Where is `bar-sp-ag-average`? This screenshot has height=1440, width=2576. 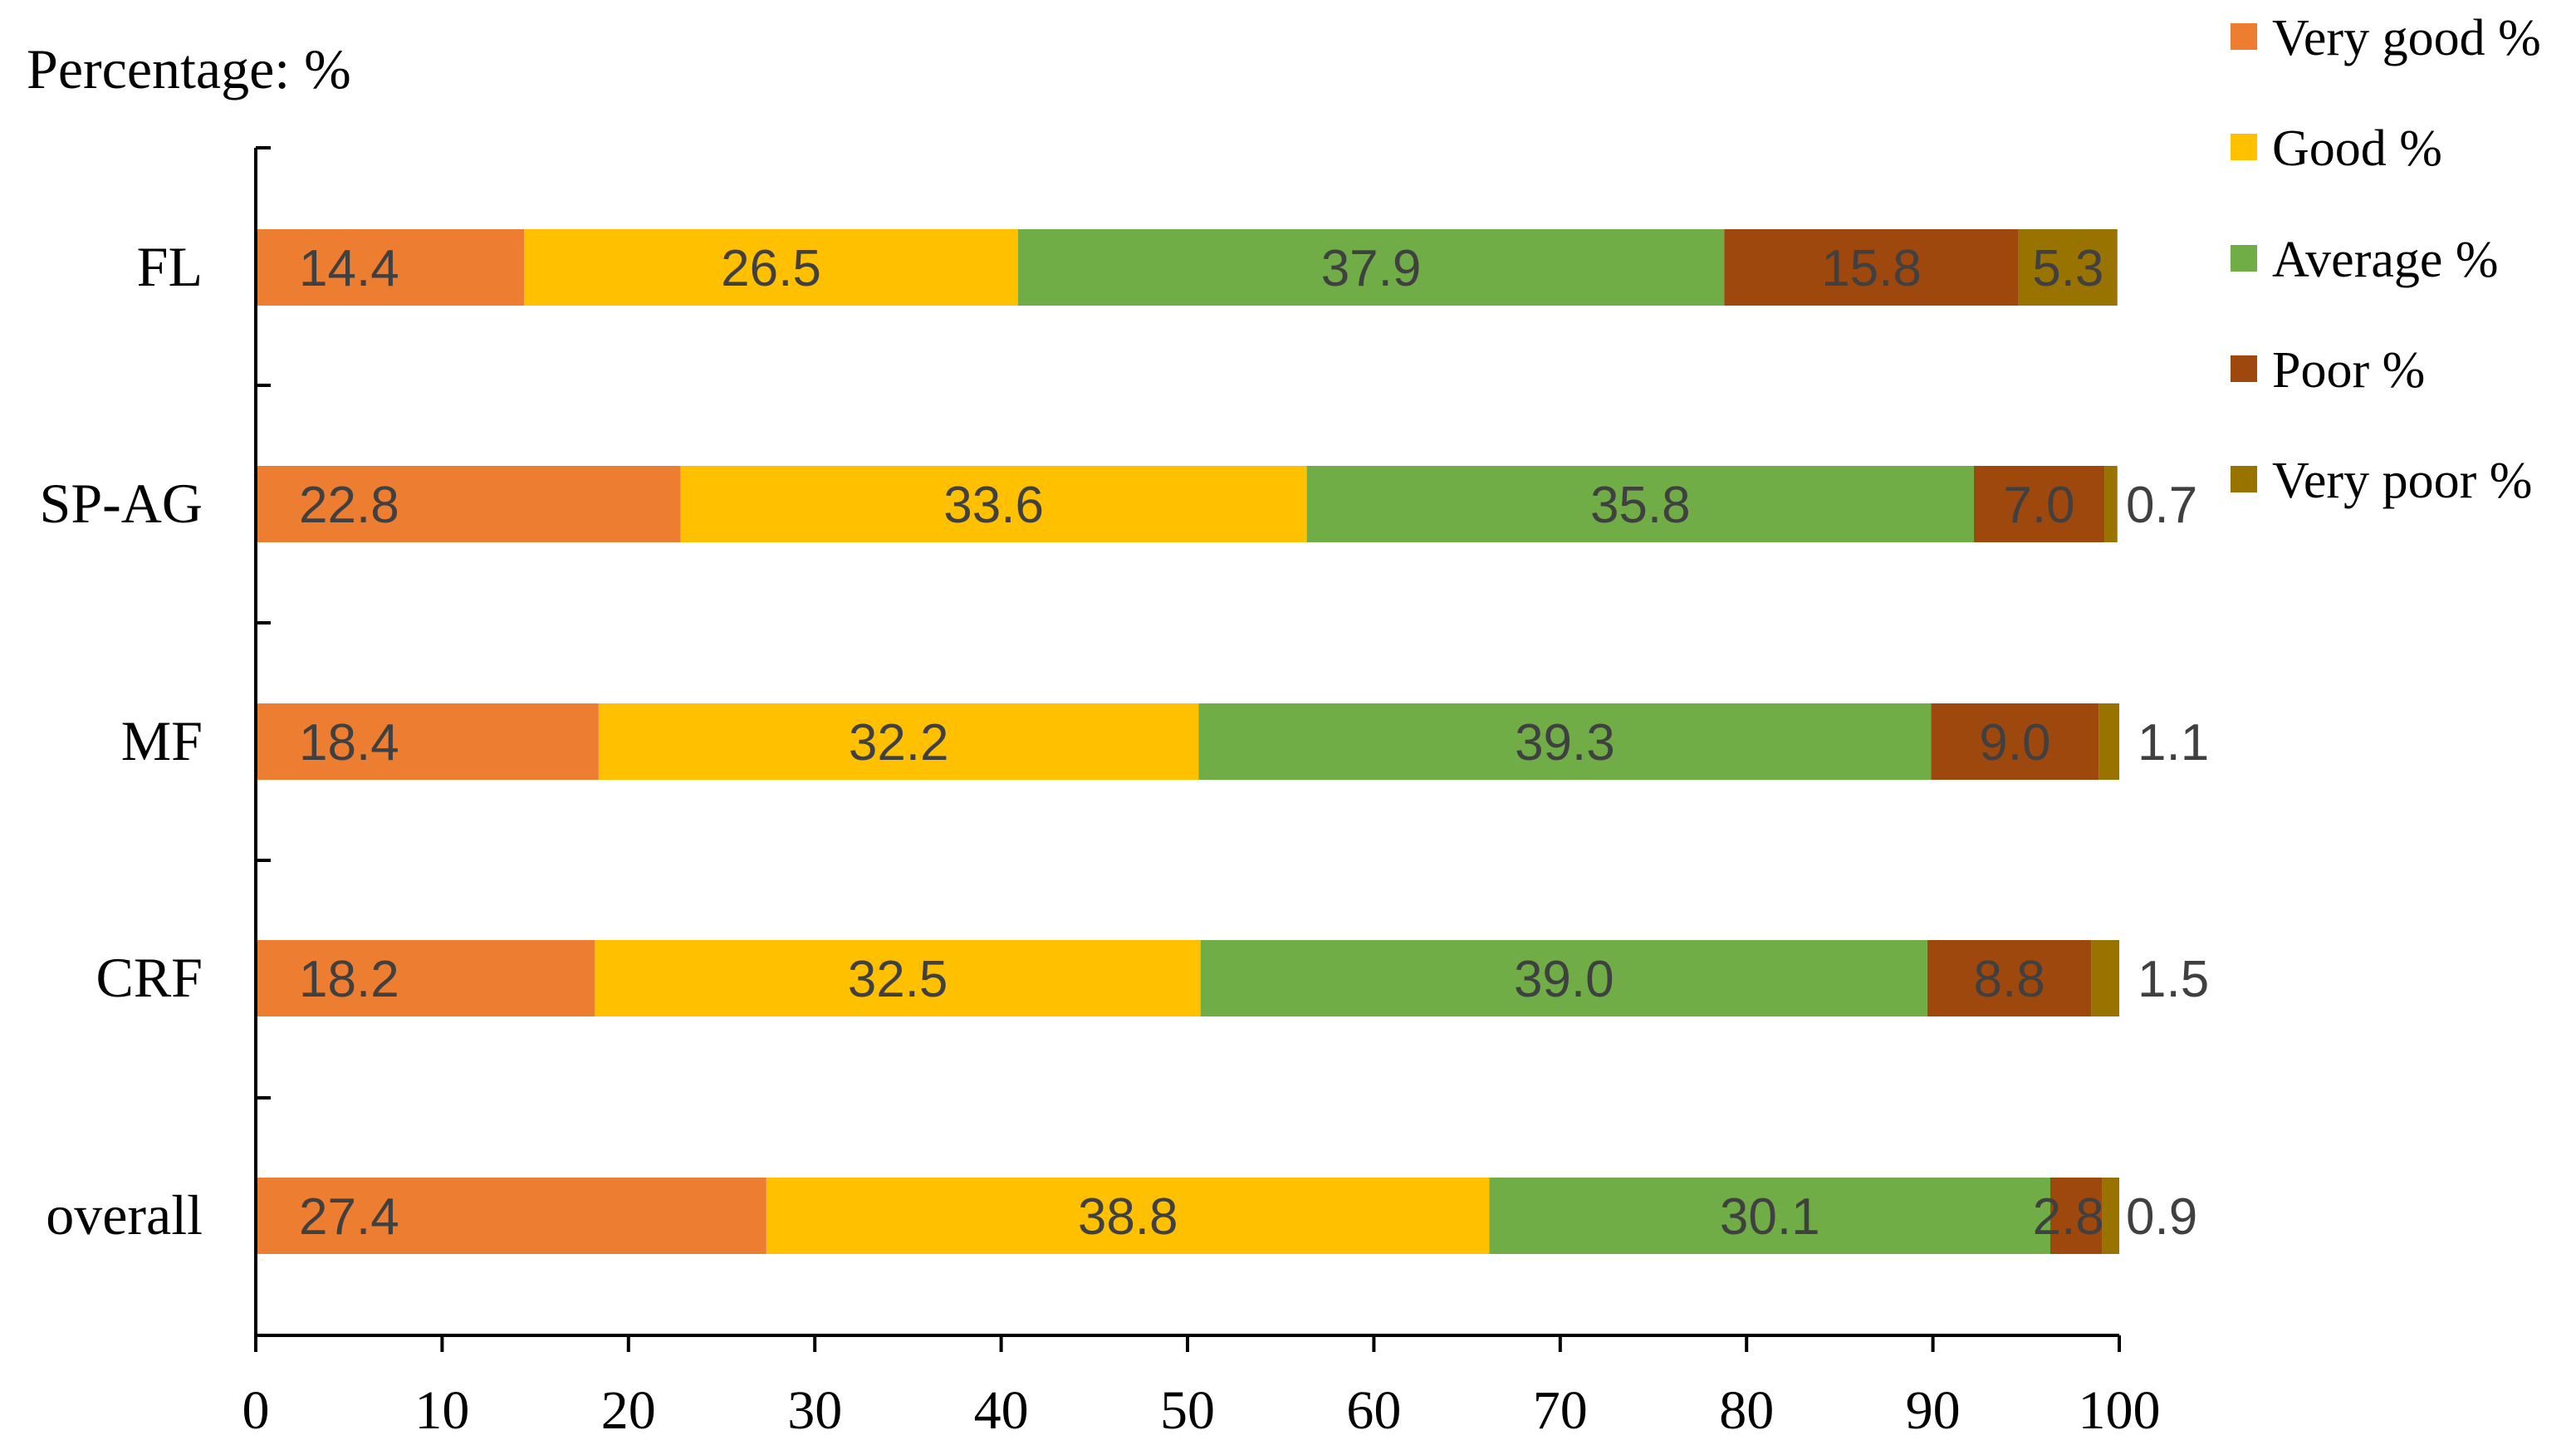
bar-sp-ag-average is located at coordinates (1640, 504).